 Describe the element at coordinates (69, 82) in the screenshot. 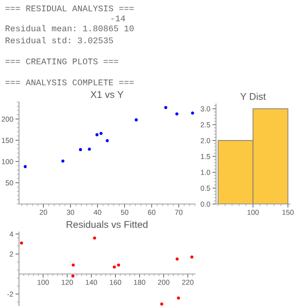

I see `text: === ANALYSIS COMPLETE ===` at that location.